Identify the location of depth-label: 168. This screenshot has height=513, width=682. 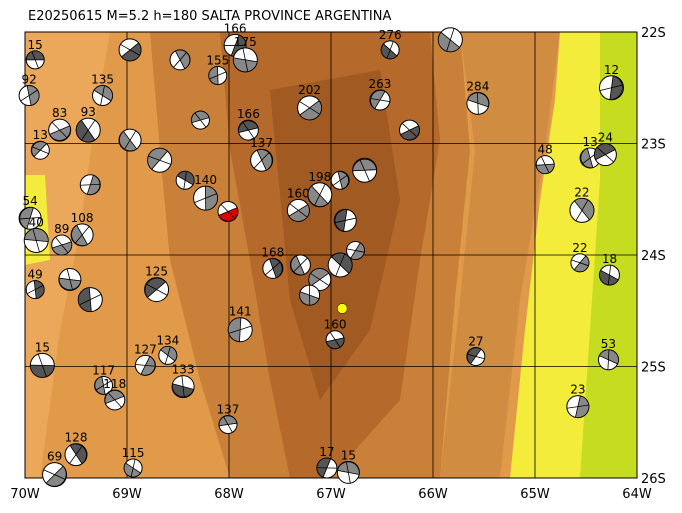
(272, 252).